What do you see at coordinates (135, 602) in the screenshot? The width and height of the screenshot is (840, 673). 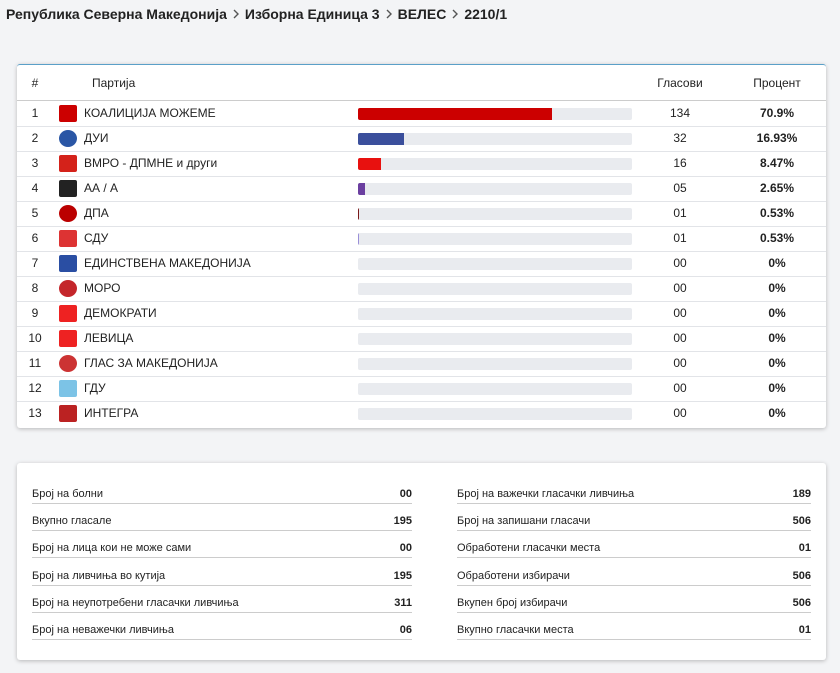 I see `stat-label: Број на неупотребени гласачки ливчиња` at bounding box center [135, 602].